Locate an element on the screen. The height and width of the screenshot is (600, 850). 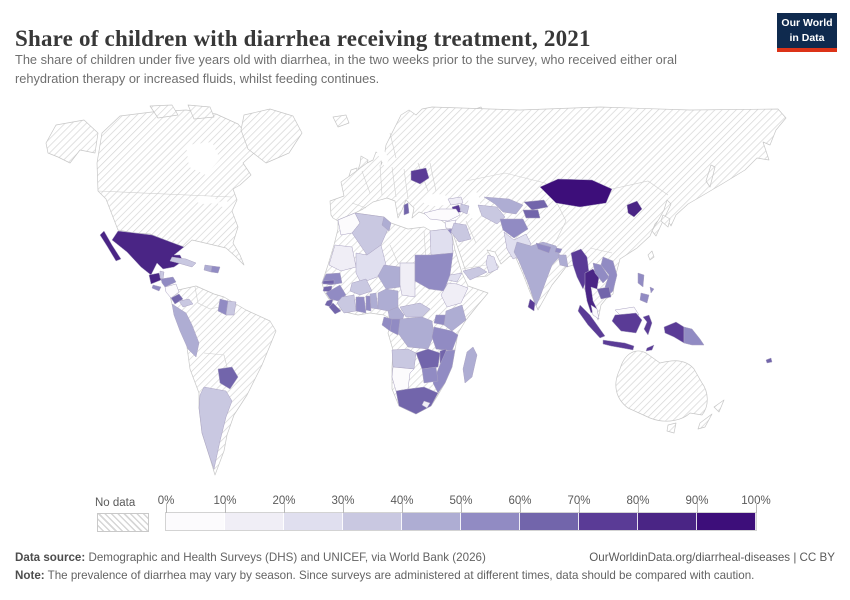
country-liberia is located at coordinates (335, 308).